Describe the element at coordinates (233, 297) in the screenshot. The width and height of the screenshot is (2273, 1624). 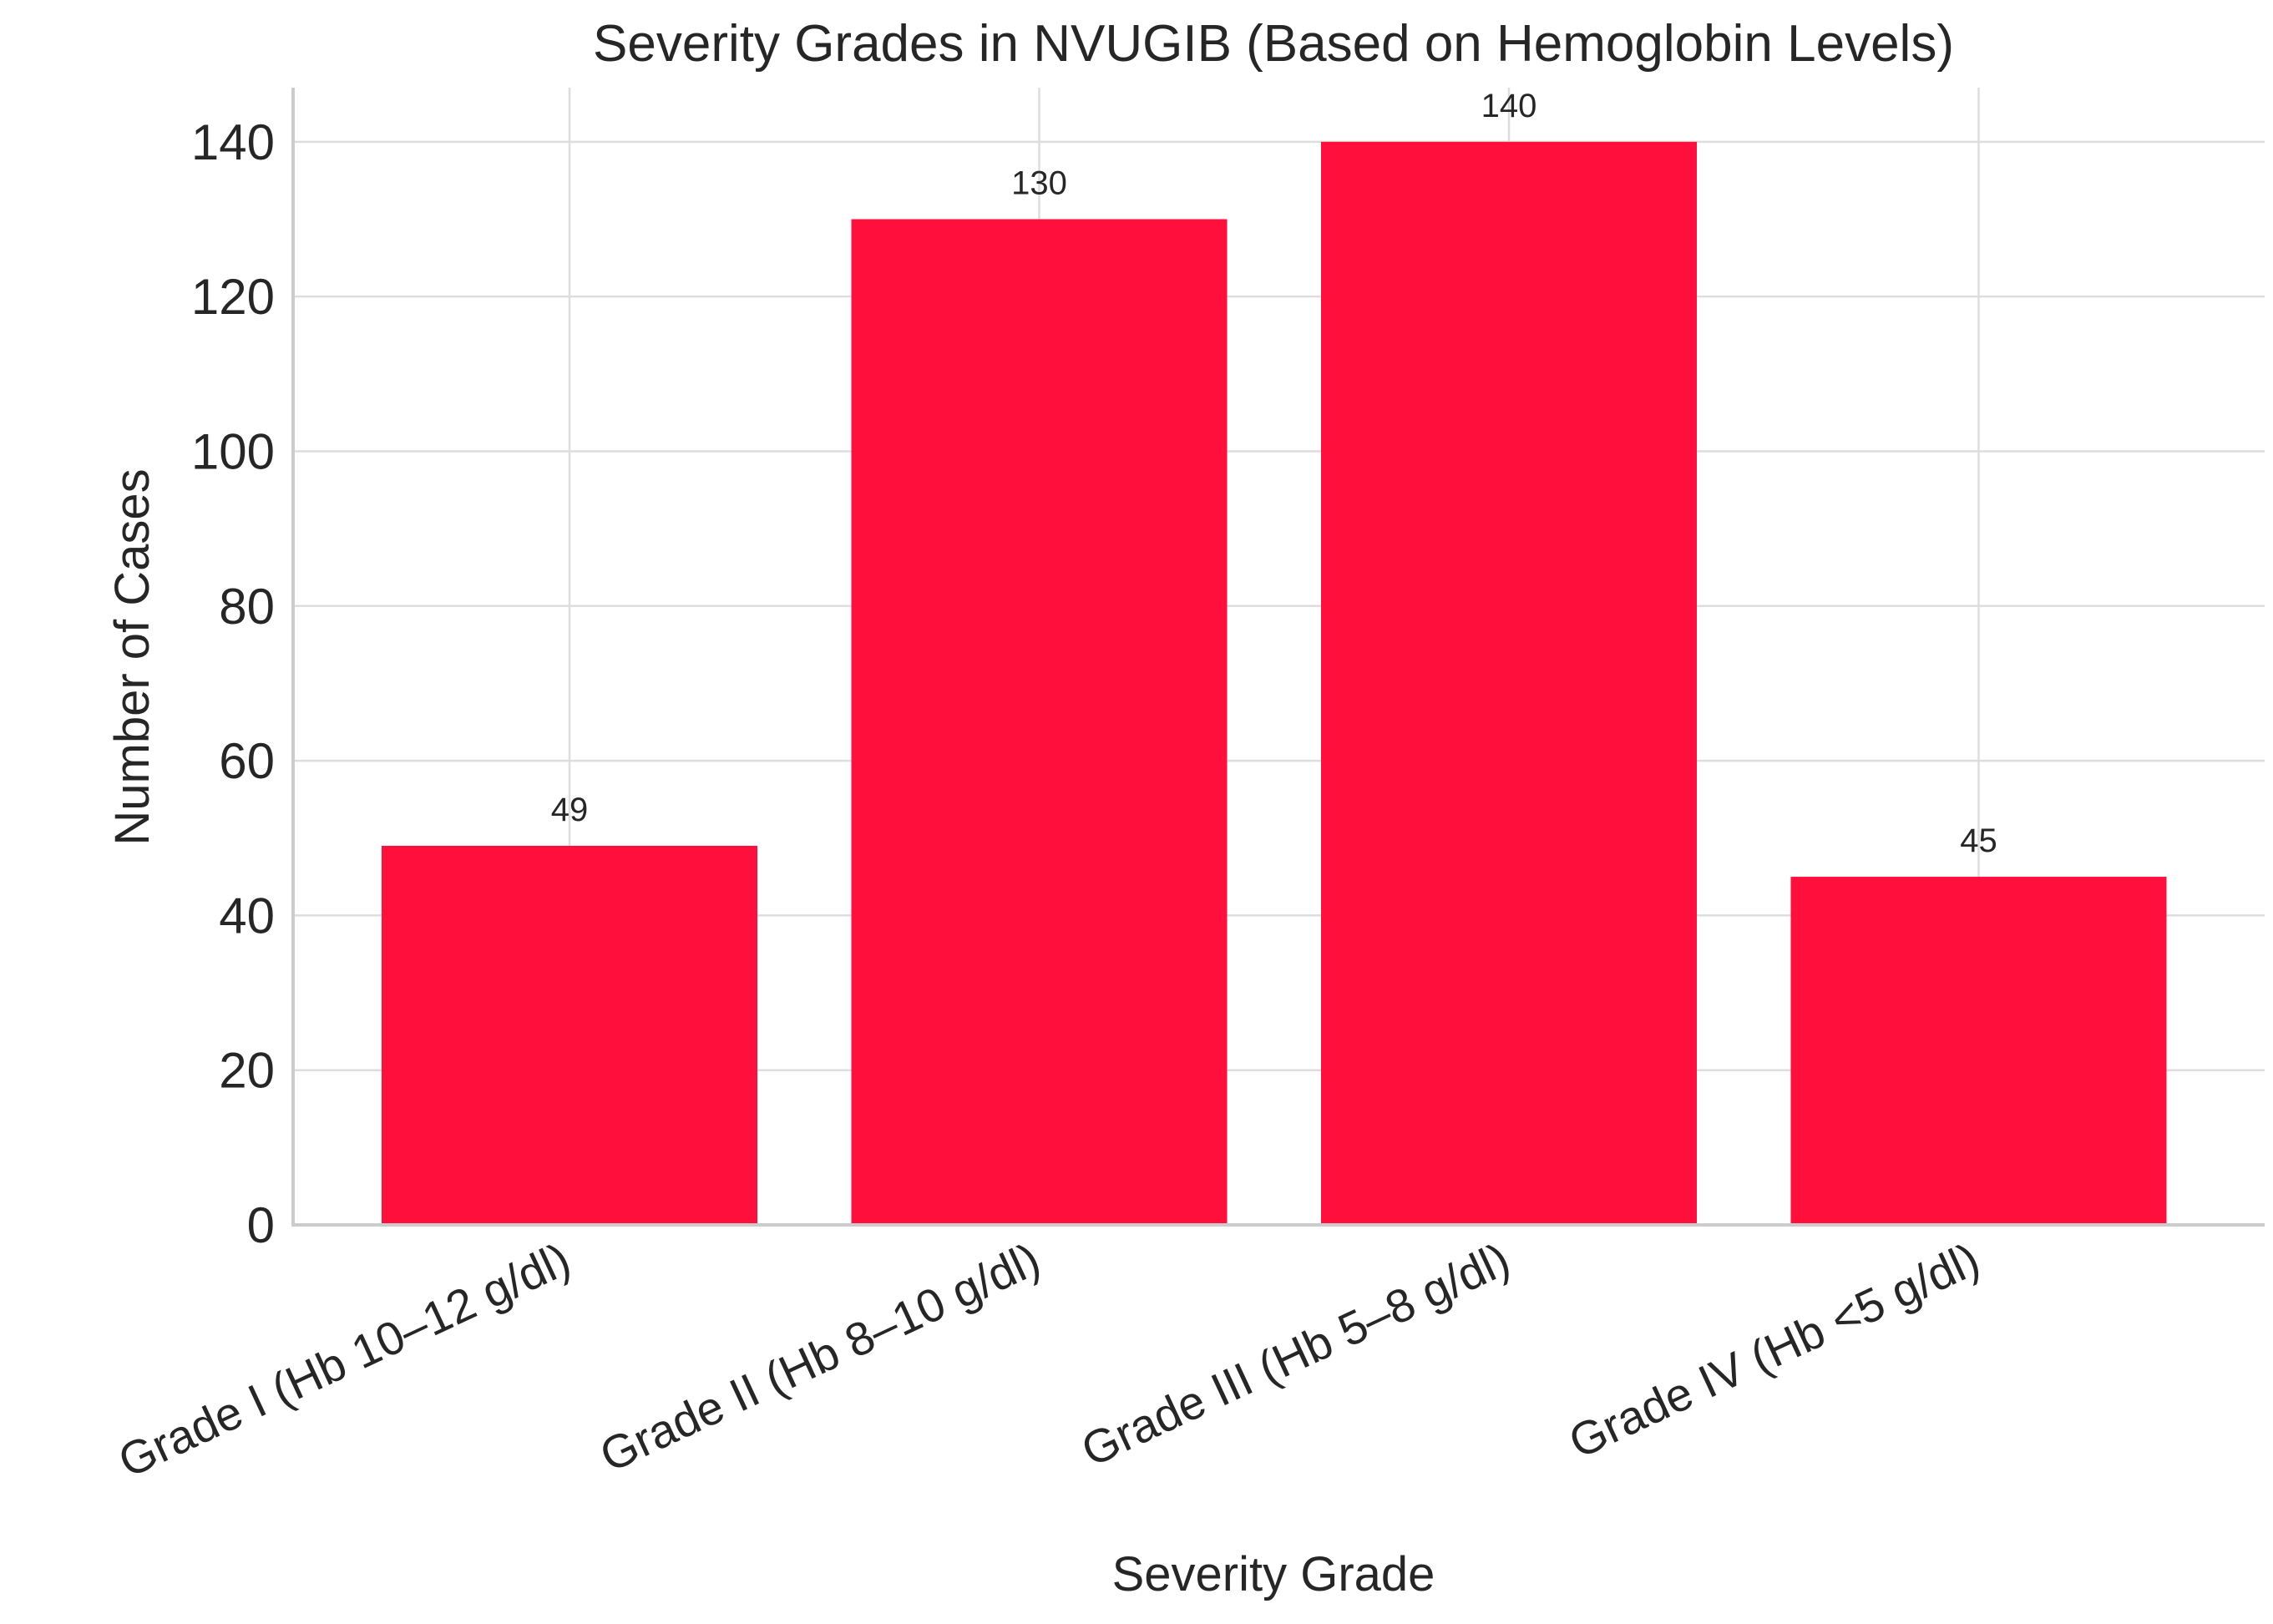
I see `y-tick-label: 120` at that location.